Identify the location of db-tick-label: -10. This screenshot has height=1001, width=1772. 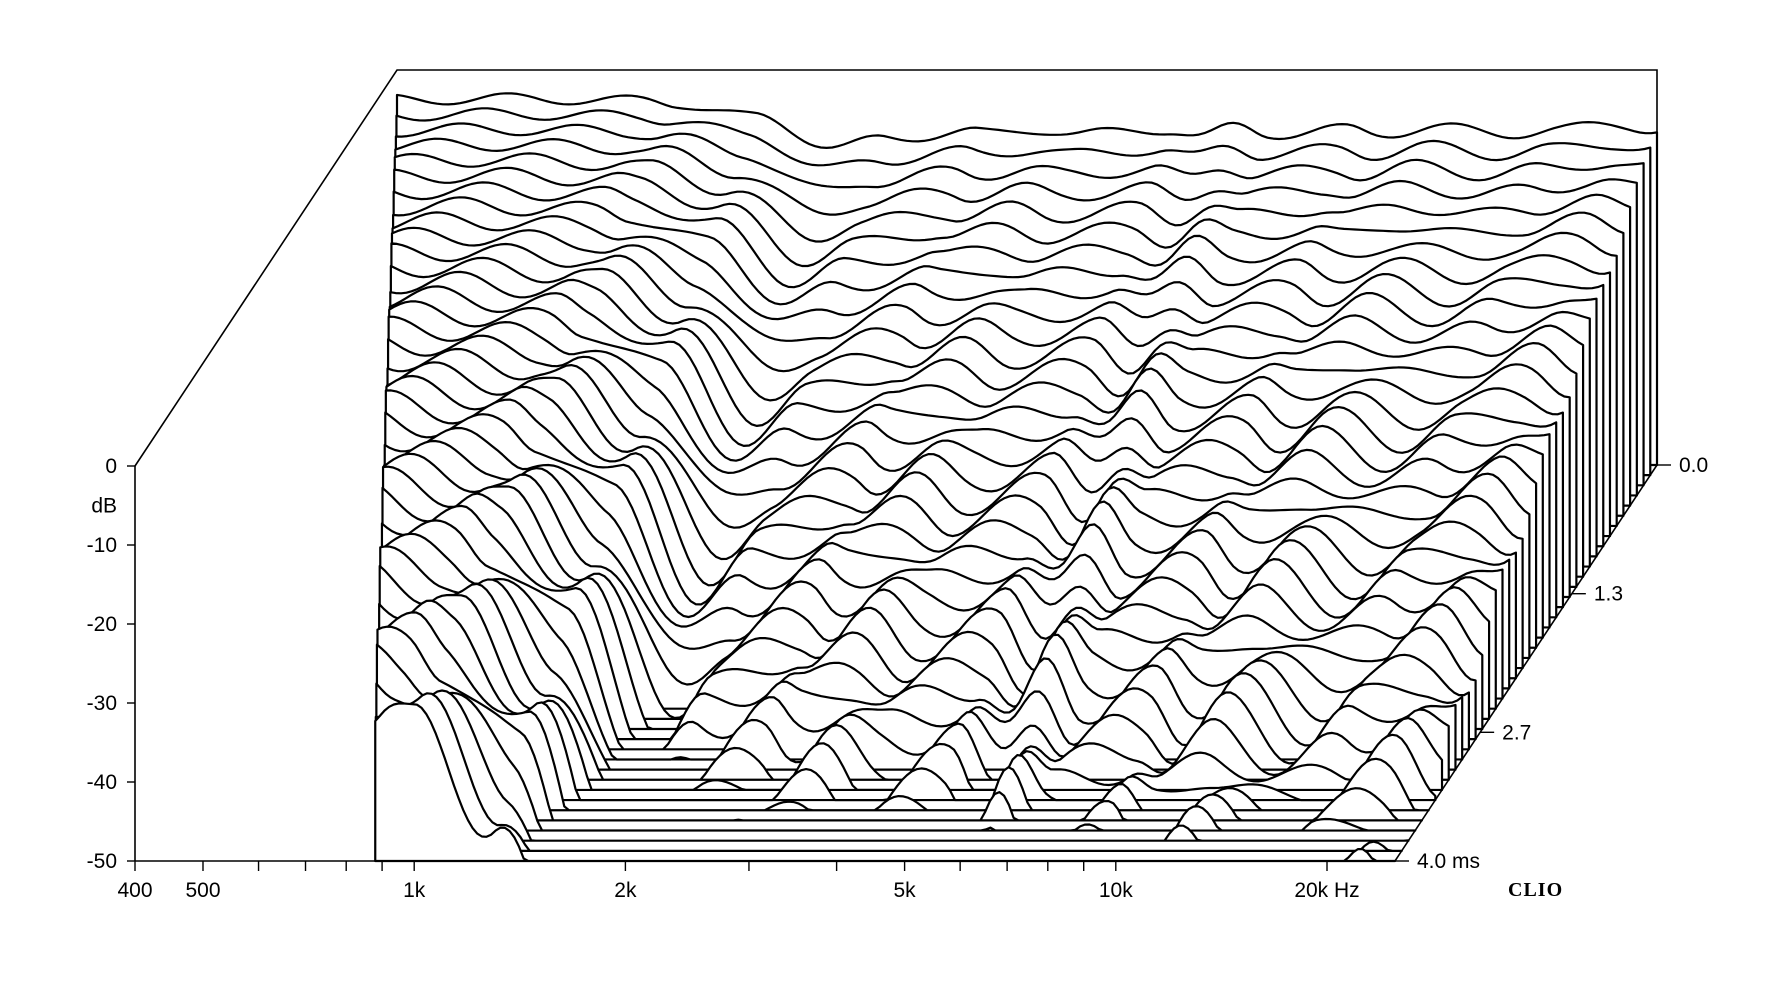
(102, 545).